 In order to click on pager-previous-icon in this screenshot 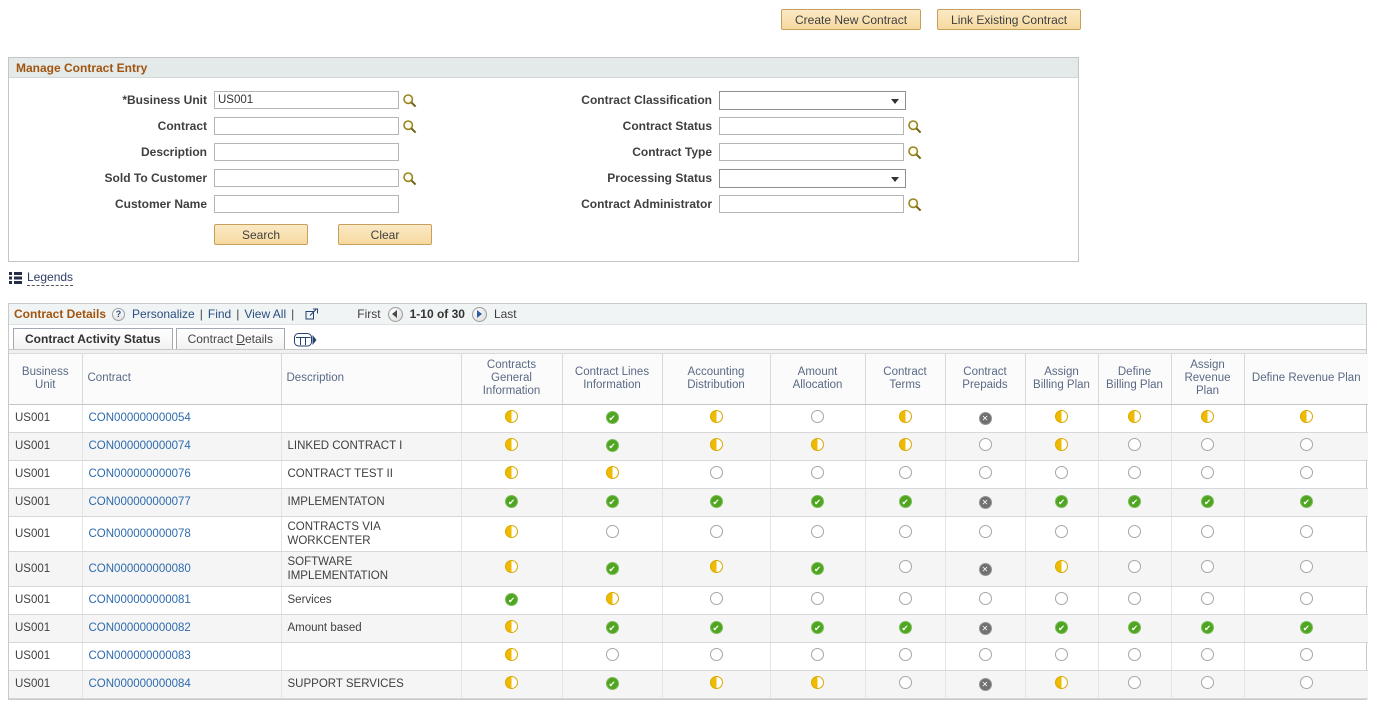, I will do `click(395, 314)`.